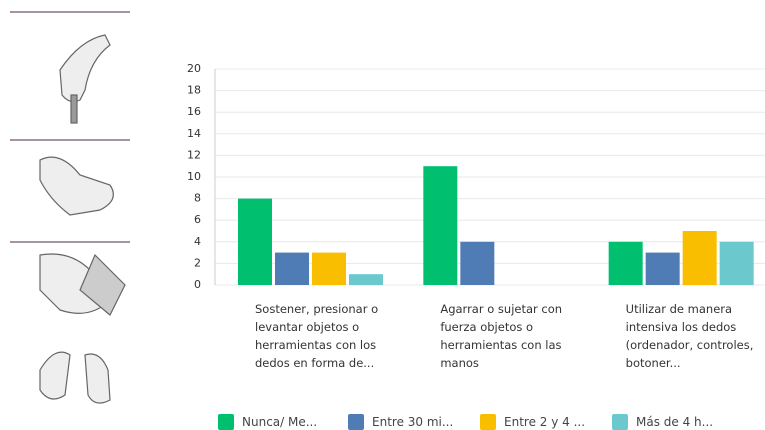  Describe the element at coordinates (194, 154) in the screenshot. I see `y-tick-label: 12` at that location.